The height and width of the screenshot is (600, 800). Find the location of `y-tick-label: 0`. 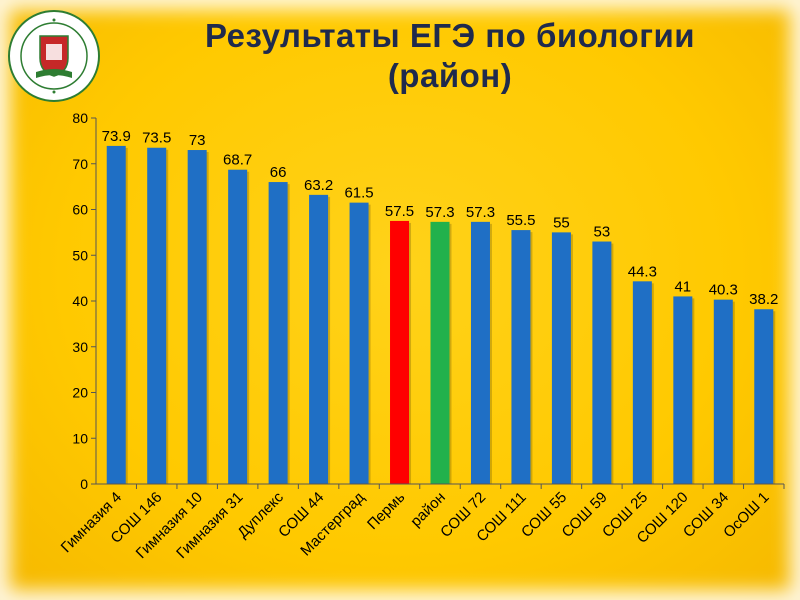

y-tick-label: 0 is located at coordinates (84, 484).